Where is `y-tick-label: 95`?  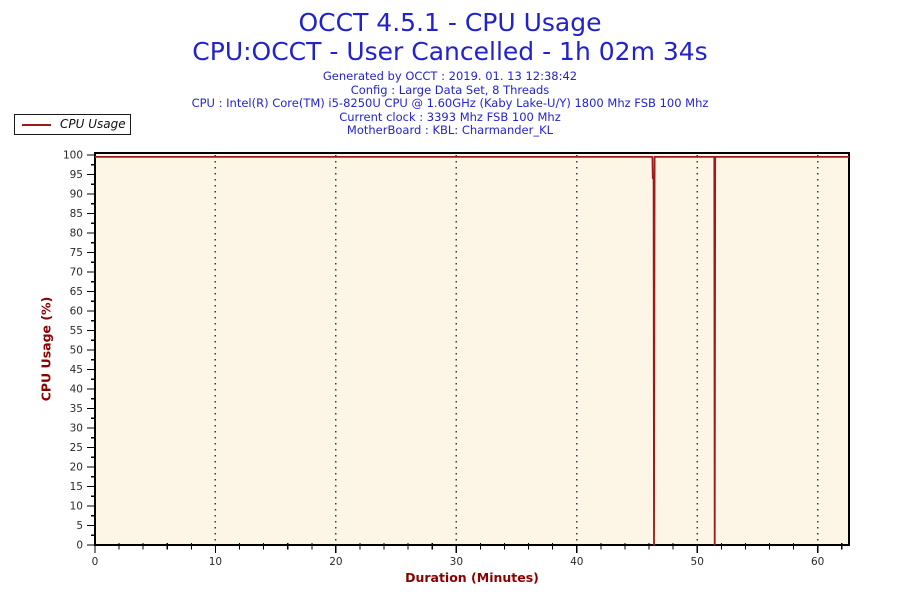 y-tick-label: 95 is located at coordinates (76, 175).